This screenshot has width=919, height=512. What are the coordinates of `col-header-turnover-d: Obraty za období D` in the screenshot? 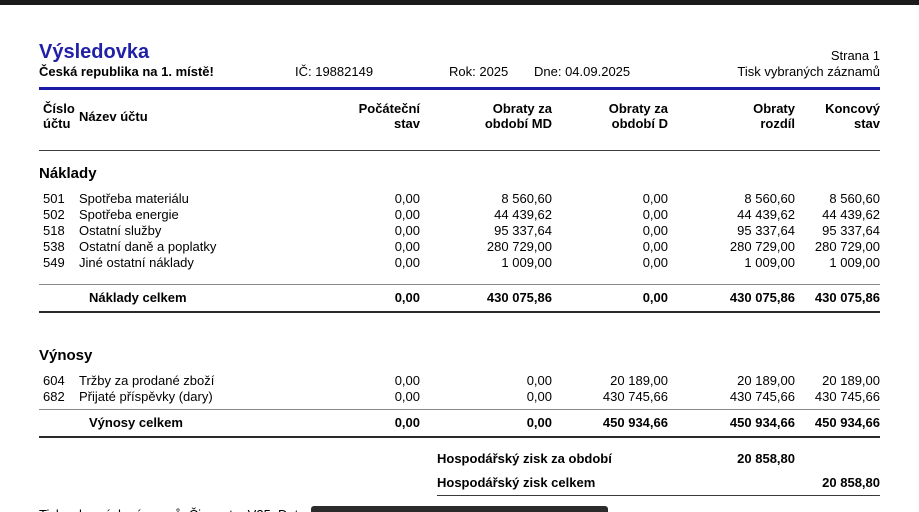 It's located at (638, 116).